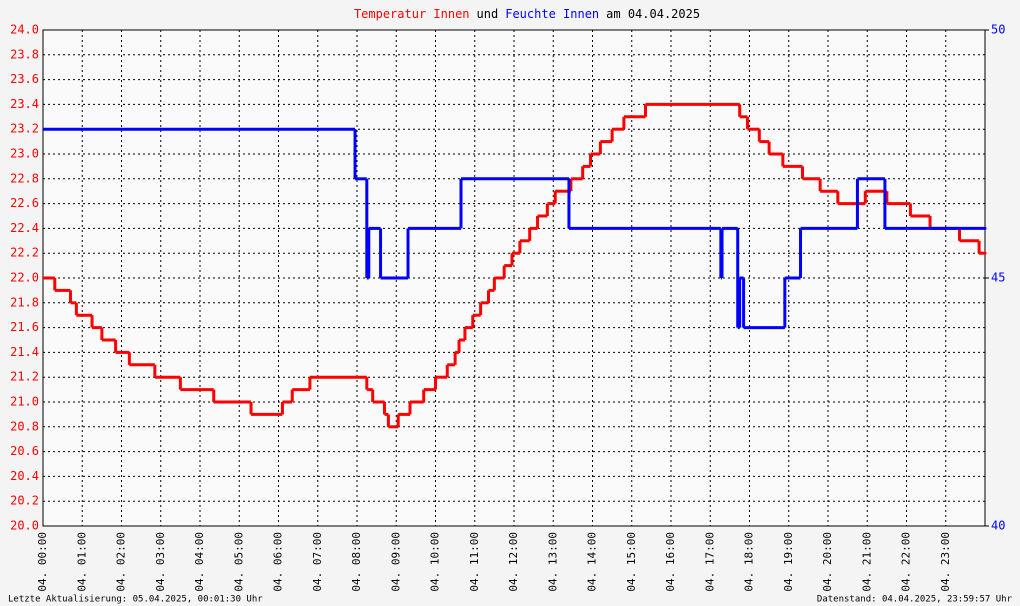 The image size is (1020, 606). Describe the element at coordinates (24, 426) in the screenshot. I see `y-tick-label: 20.8` at that location.